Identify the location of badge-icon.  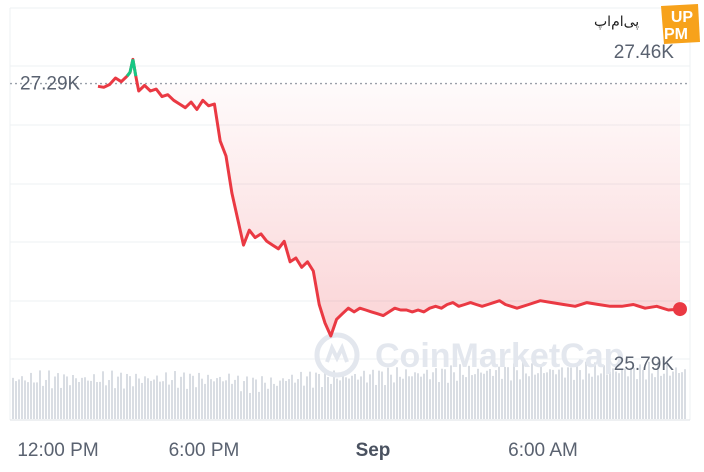
(680, 24).